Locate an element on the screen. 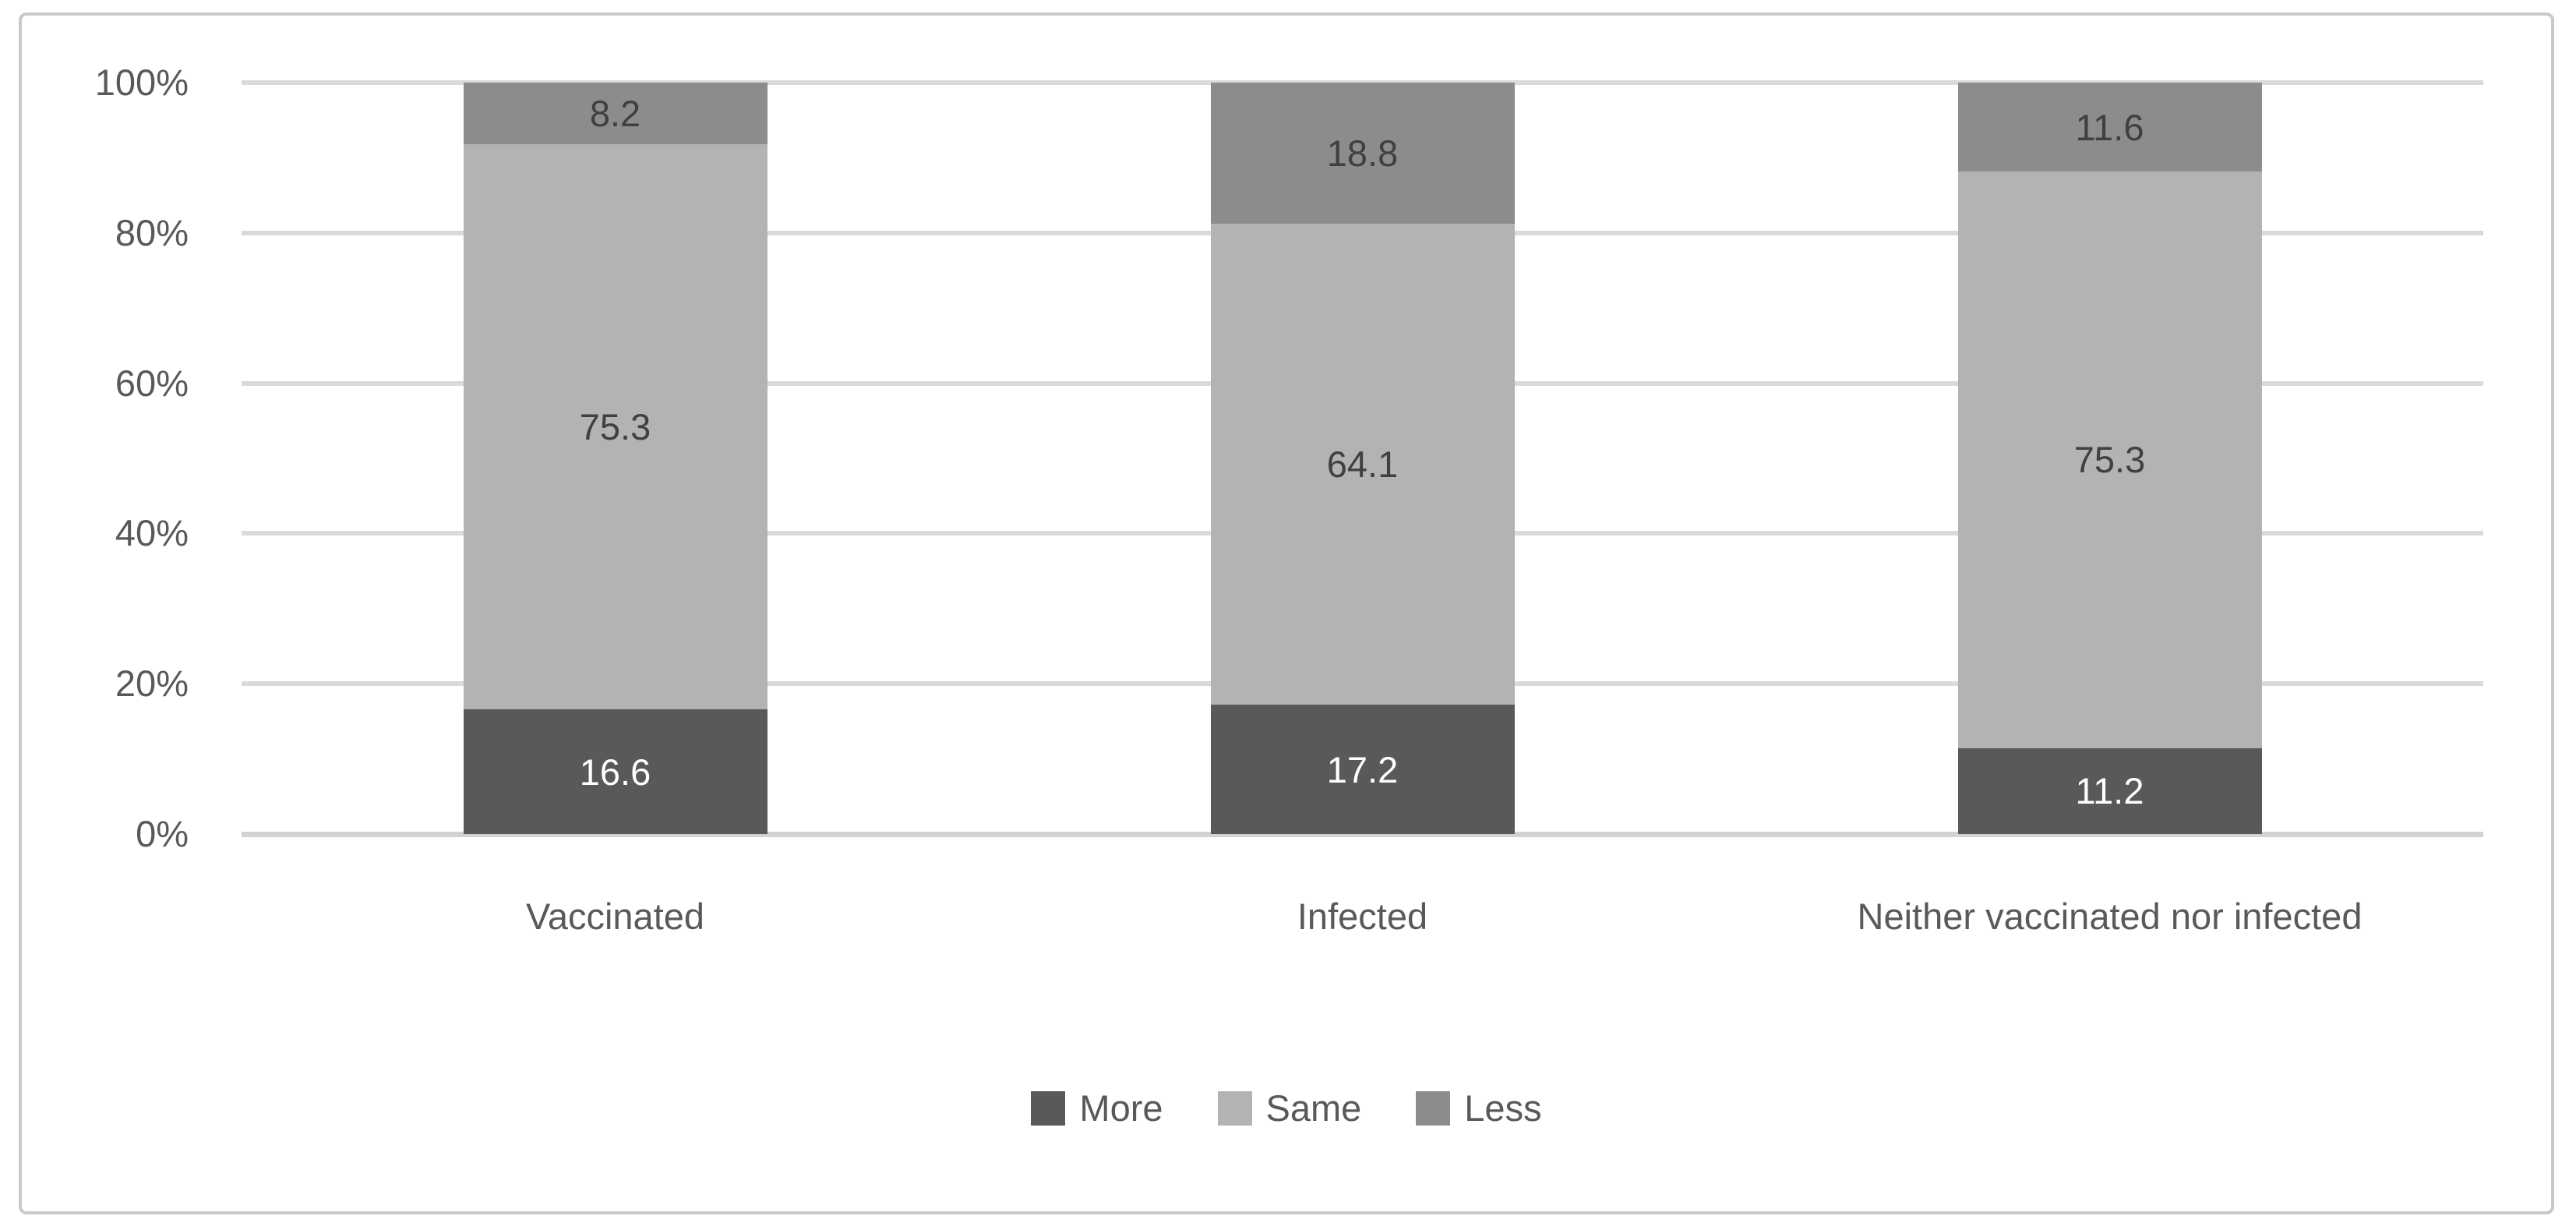  bar-segment-more: 17.2 is located at coordinates (1362, 769).